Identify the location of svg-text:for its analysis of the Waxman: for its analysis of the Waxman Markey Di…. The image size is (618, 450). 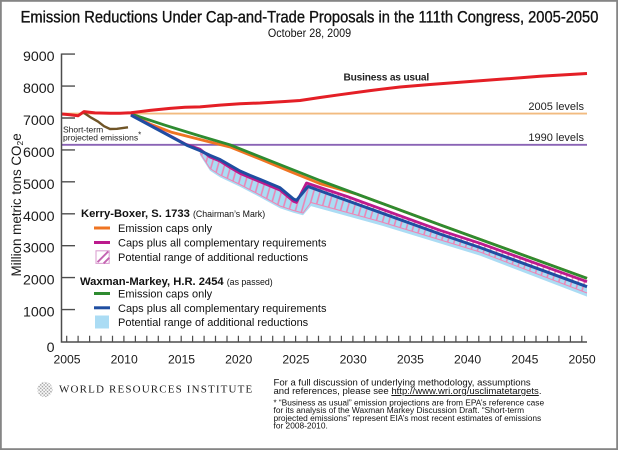
(399, 410).